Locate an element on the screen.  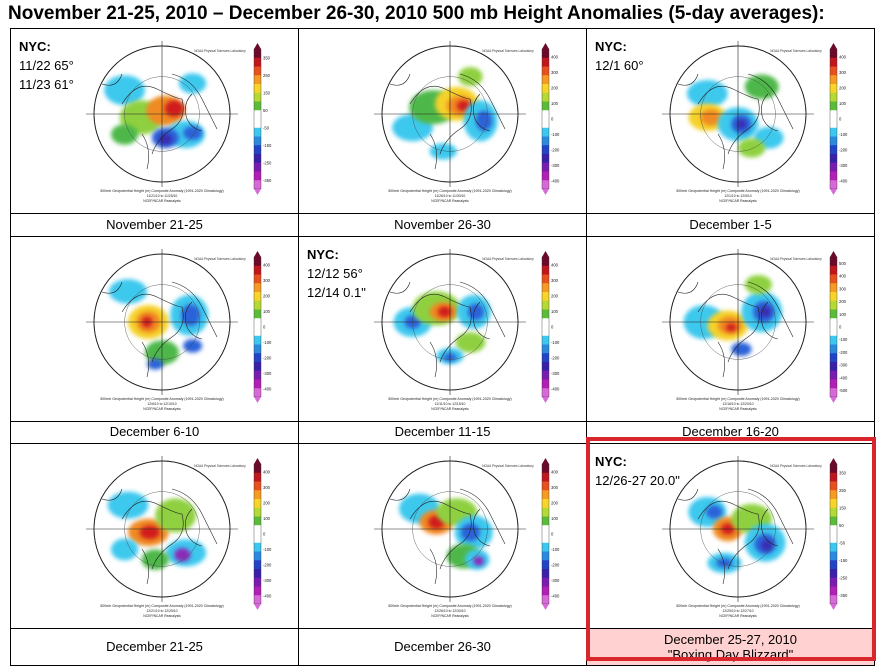
nyc-observation: 11/22 65° is located at coordinates (46, 65).